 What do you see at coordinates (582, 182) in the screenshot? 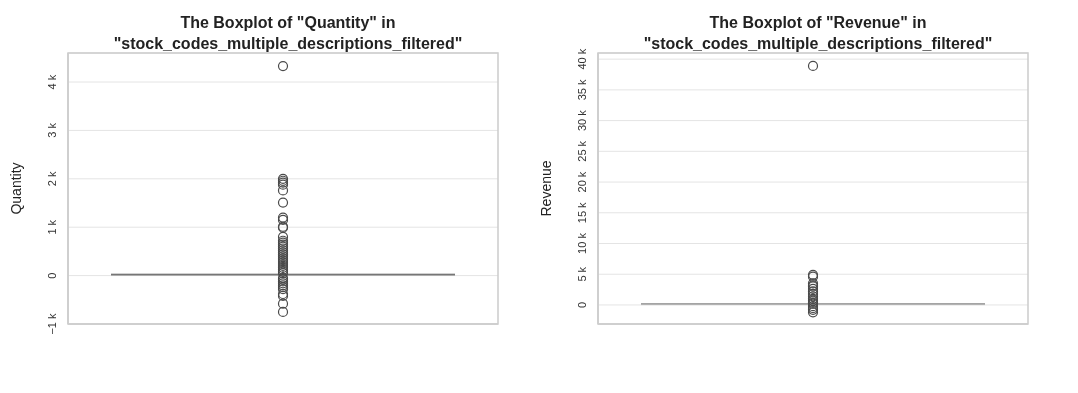
I see `y-tick-label: 20 k` at bounding box center [582, 182].